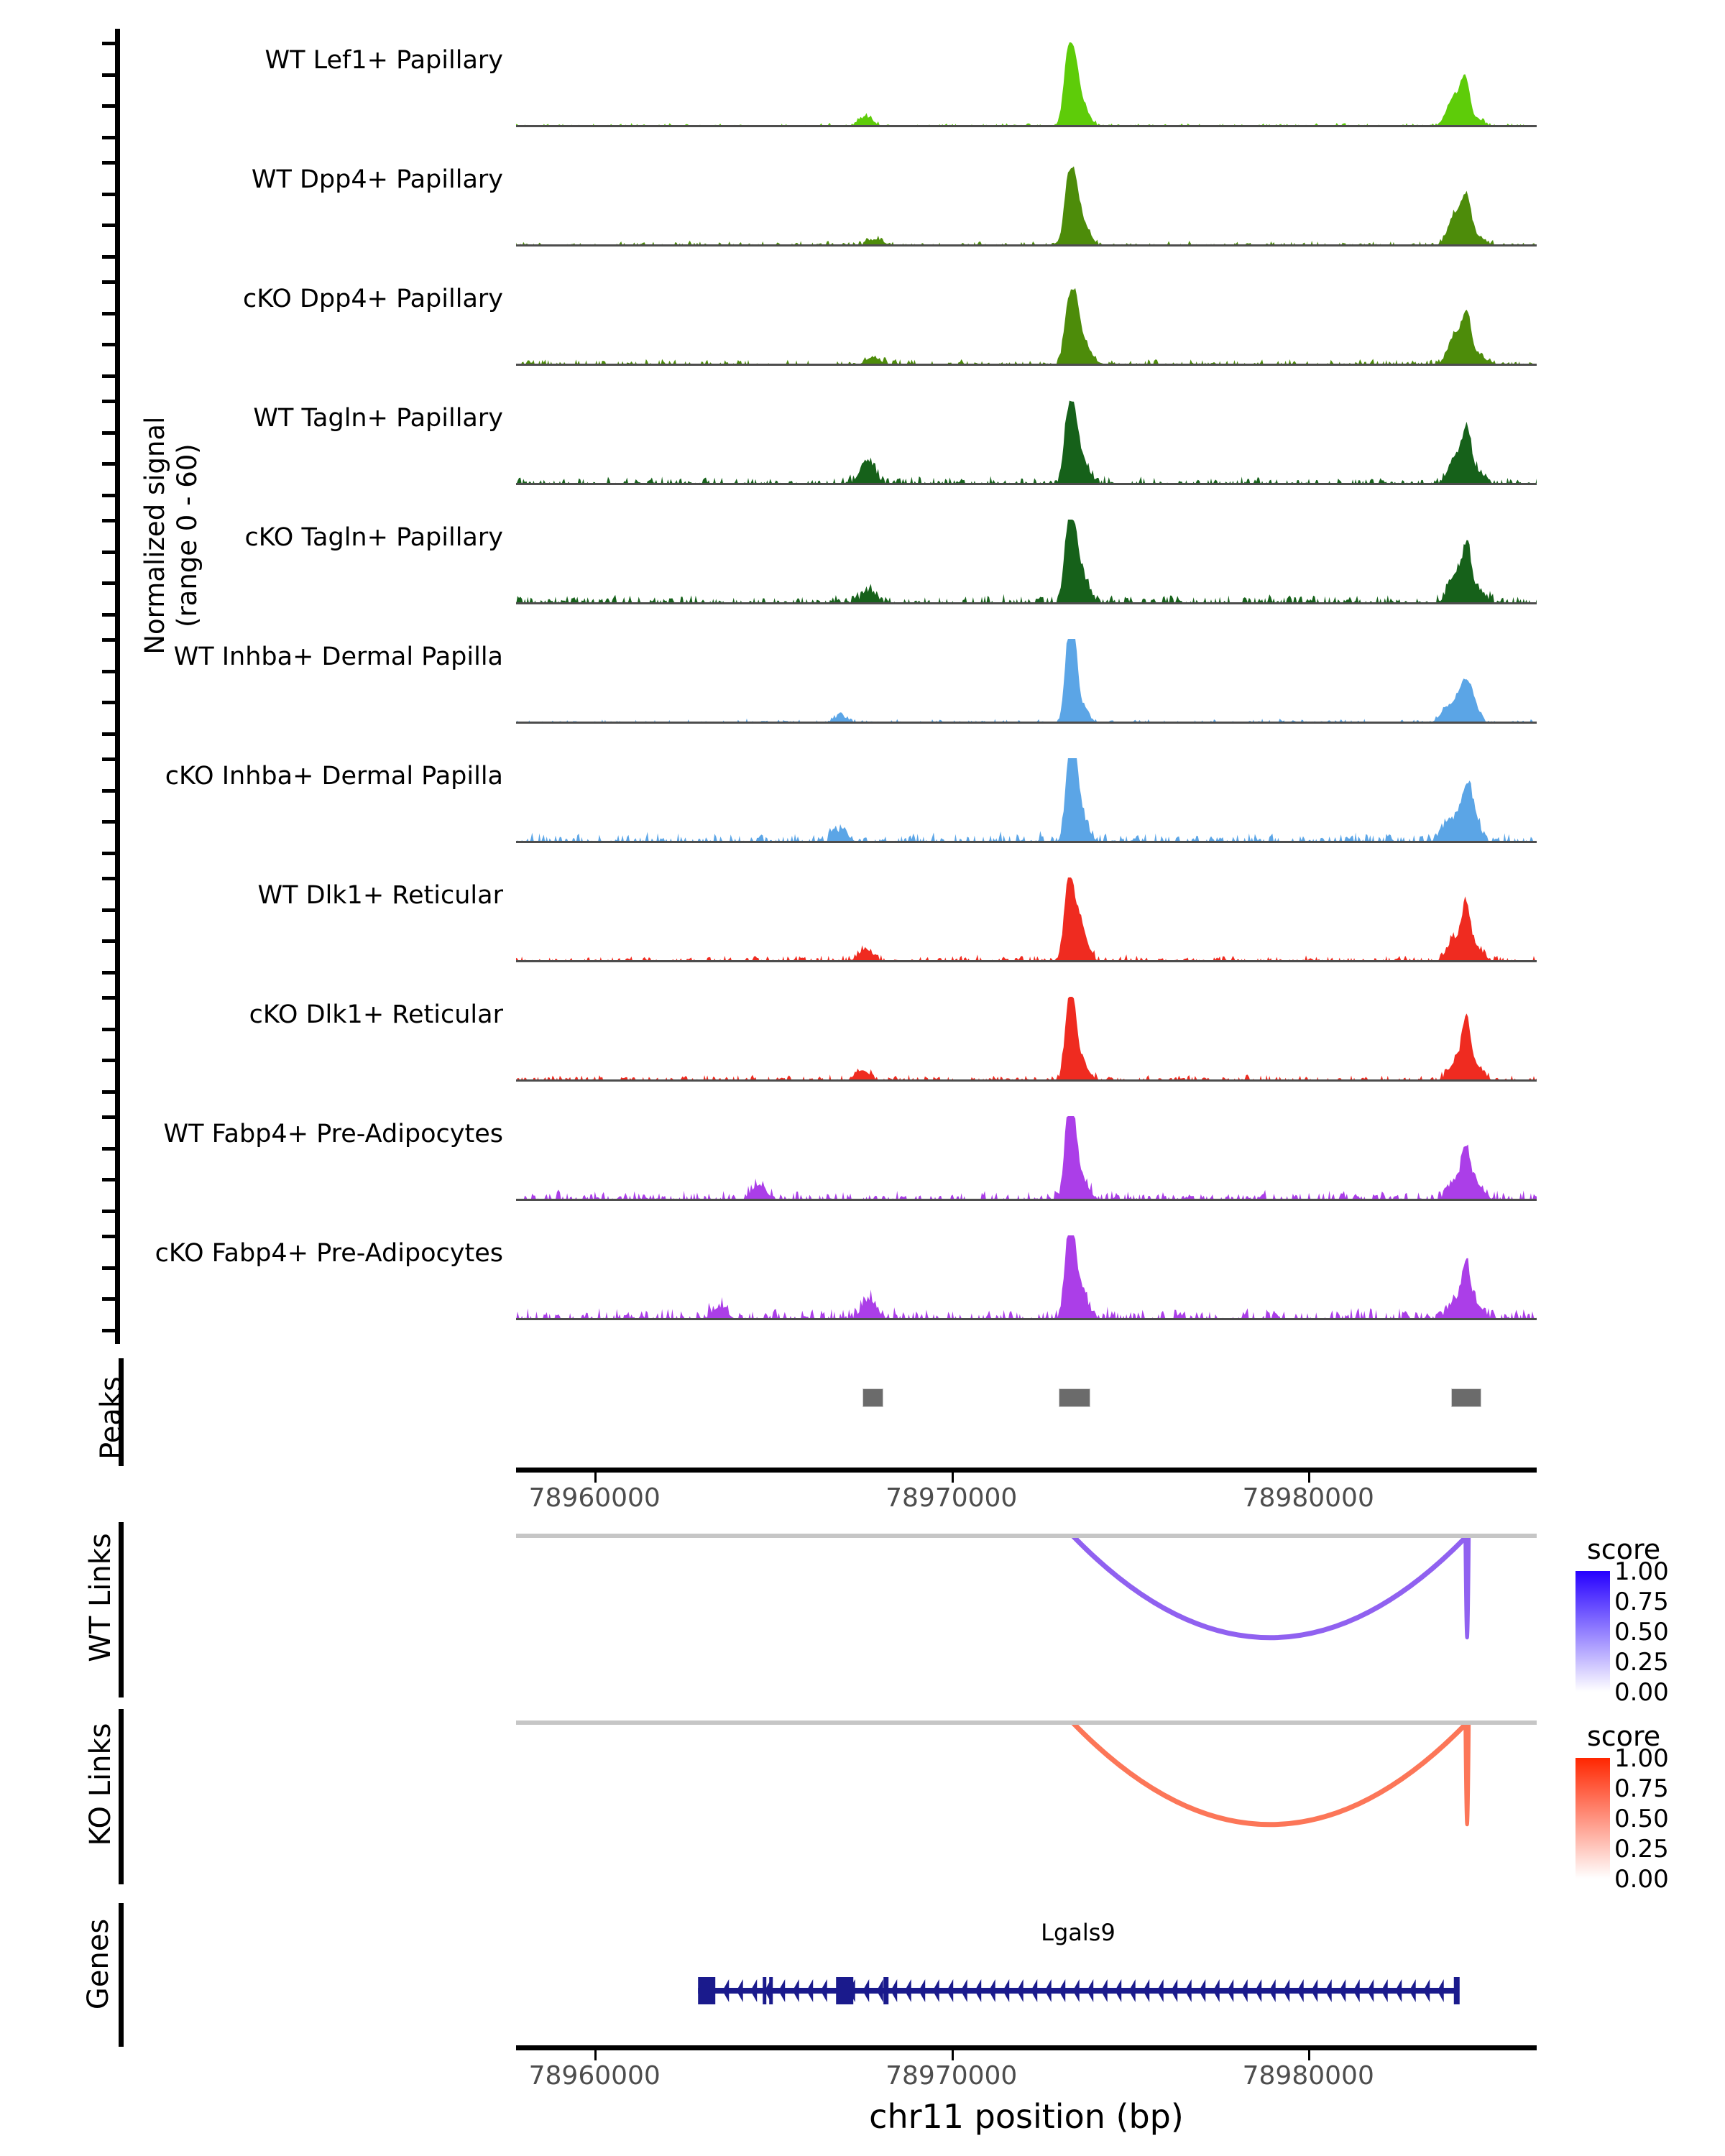 The image size is (1725, 2156). What do you see at coordinates (1026, 1797) in the screenshot?
I see `ko-links-plot` at bounding box center [1026, 1797].